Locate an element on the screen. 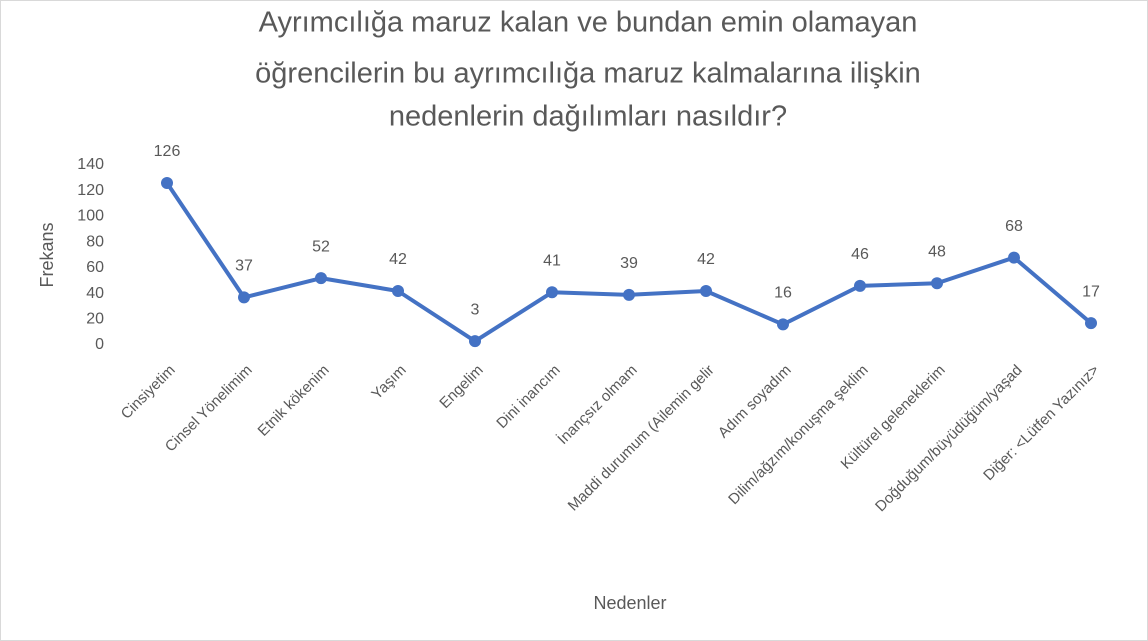 The height and width of the screenshot is (641, 1148). y-tick-label: 60 is located at coordinates (95, 267).